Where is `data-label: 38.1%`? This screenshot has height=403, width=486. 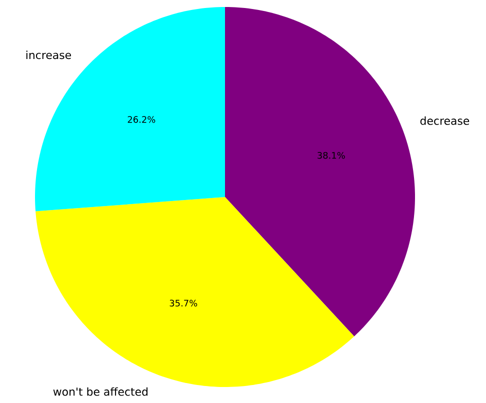
data-label: 38.1% is located at coordinates (331, 155).